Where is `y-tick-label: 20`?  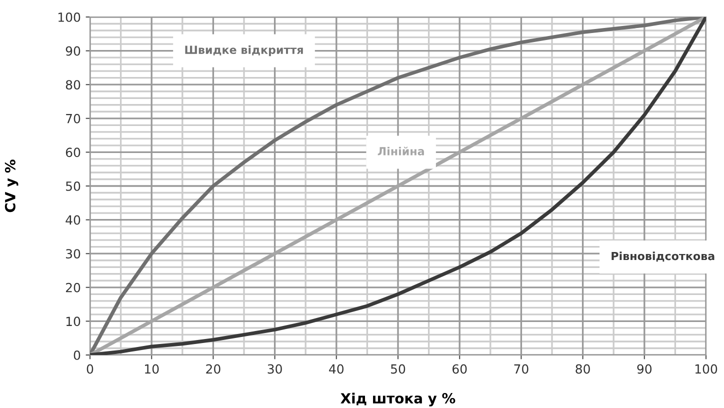 y-tick-label: 20 is located at coordinates (73, 287).